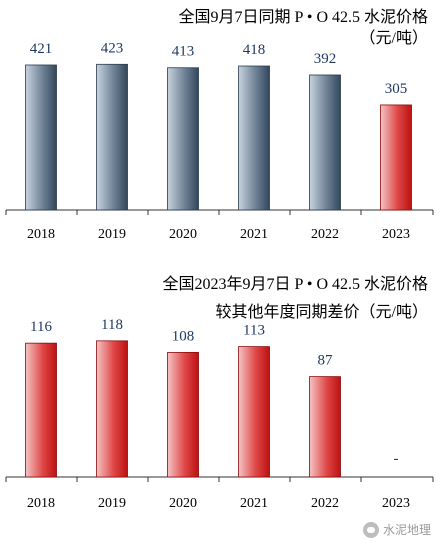 This screenshot has height=542, width=439. What do you see at coordinates (322, 312) in the screenshot?
I see `chart-subtitle: 较其他年度同期差价（元/吨）` at bounding box center [322, 312].